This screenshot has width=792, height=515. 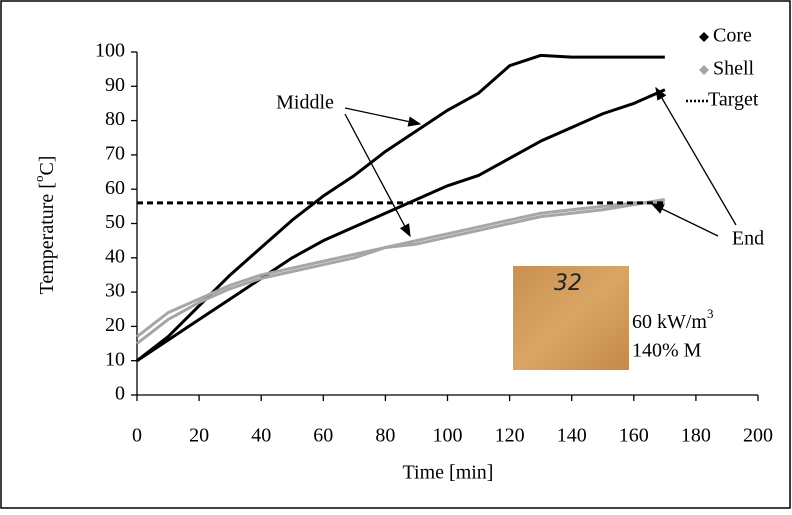 I want to click on inset-text: 60 kW/m3, so click(x=673, y=319).